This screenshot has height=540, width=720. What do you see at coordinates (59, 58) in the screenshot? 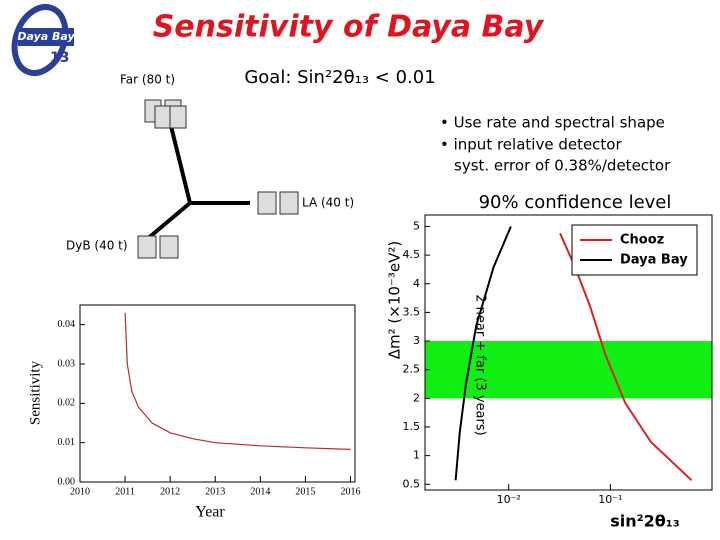
I see `logo-number: 13` at bounding box center [59, 58].